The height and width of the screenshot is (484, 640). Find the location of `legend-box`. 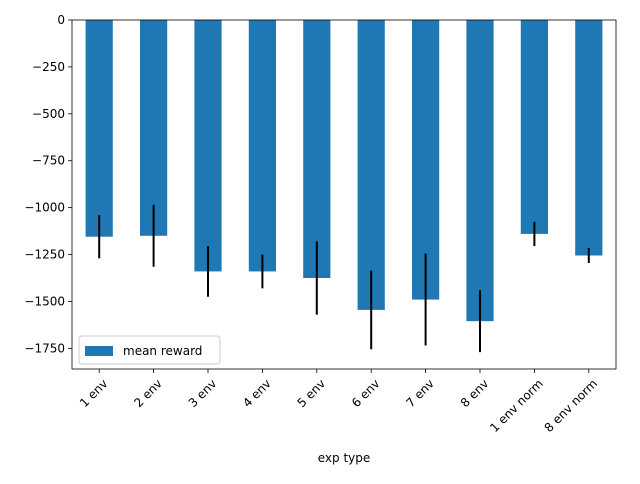

legend-box is located at coordinates (149, 350).